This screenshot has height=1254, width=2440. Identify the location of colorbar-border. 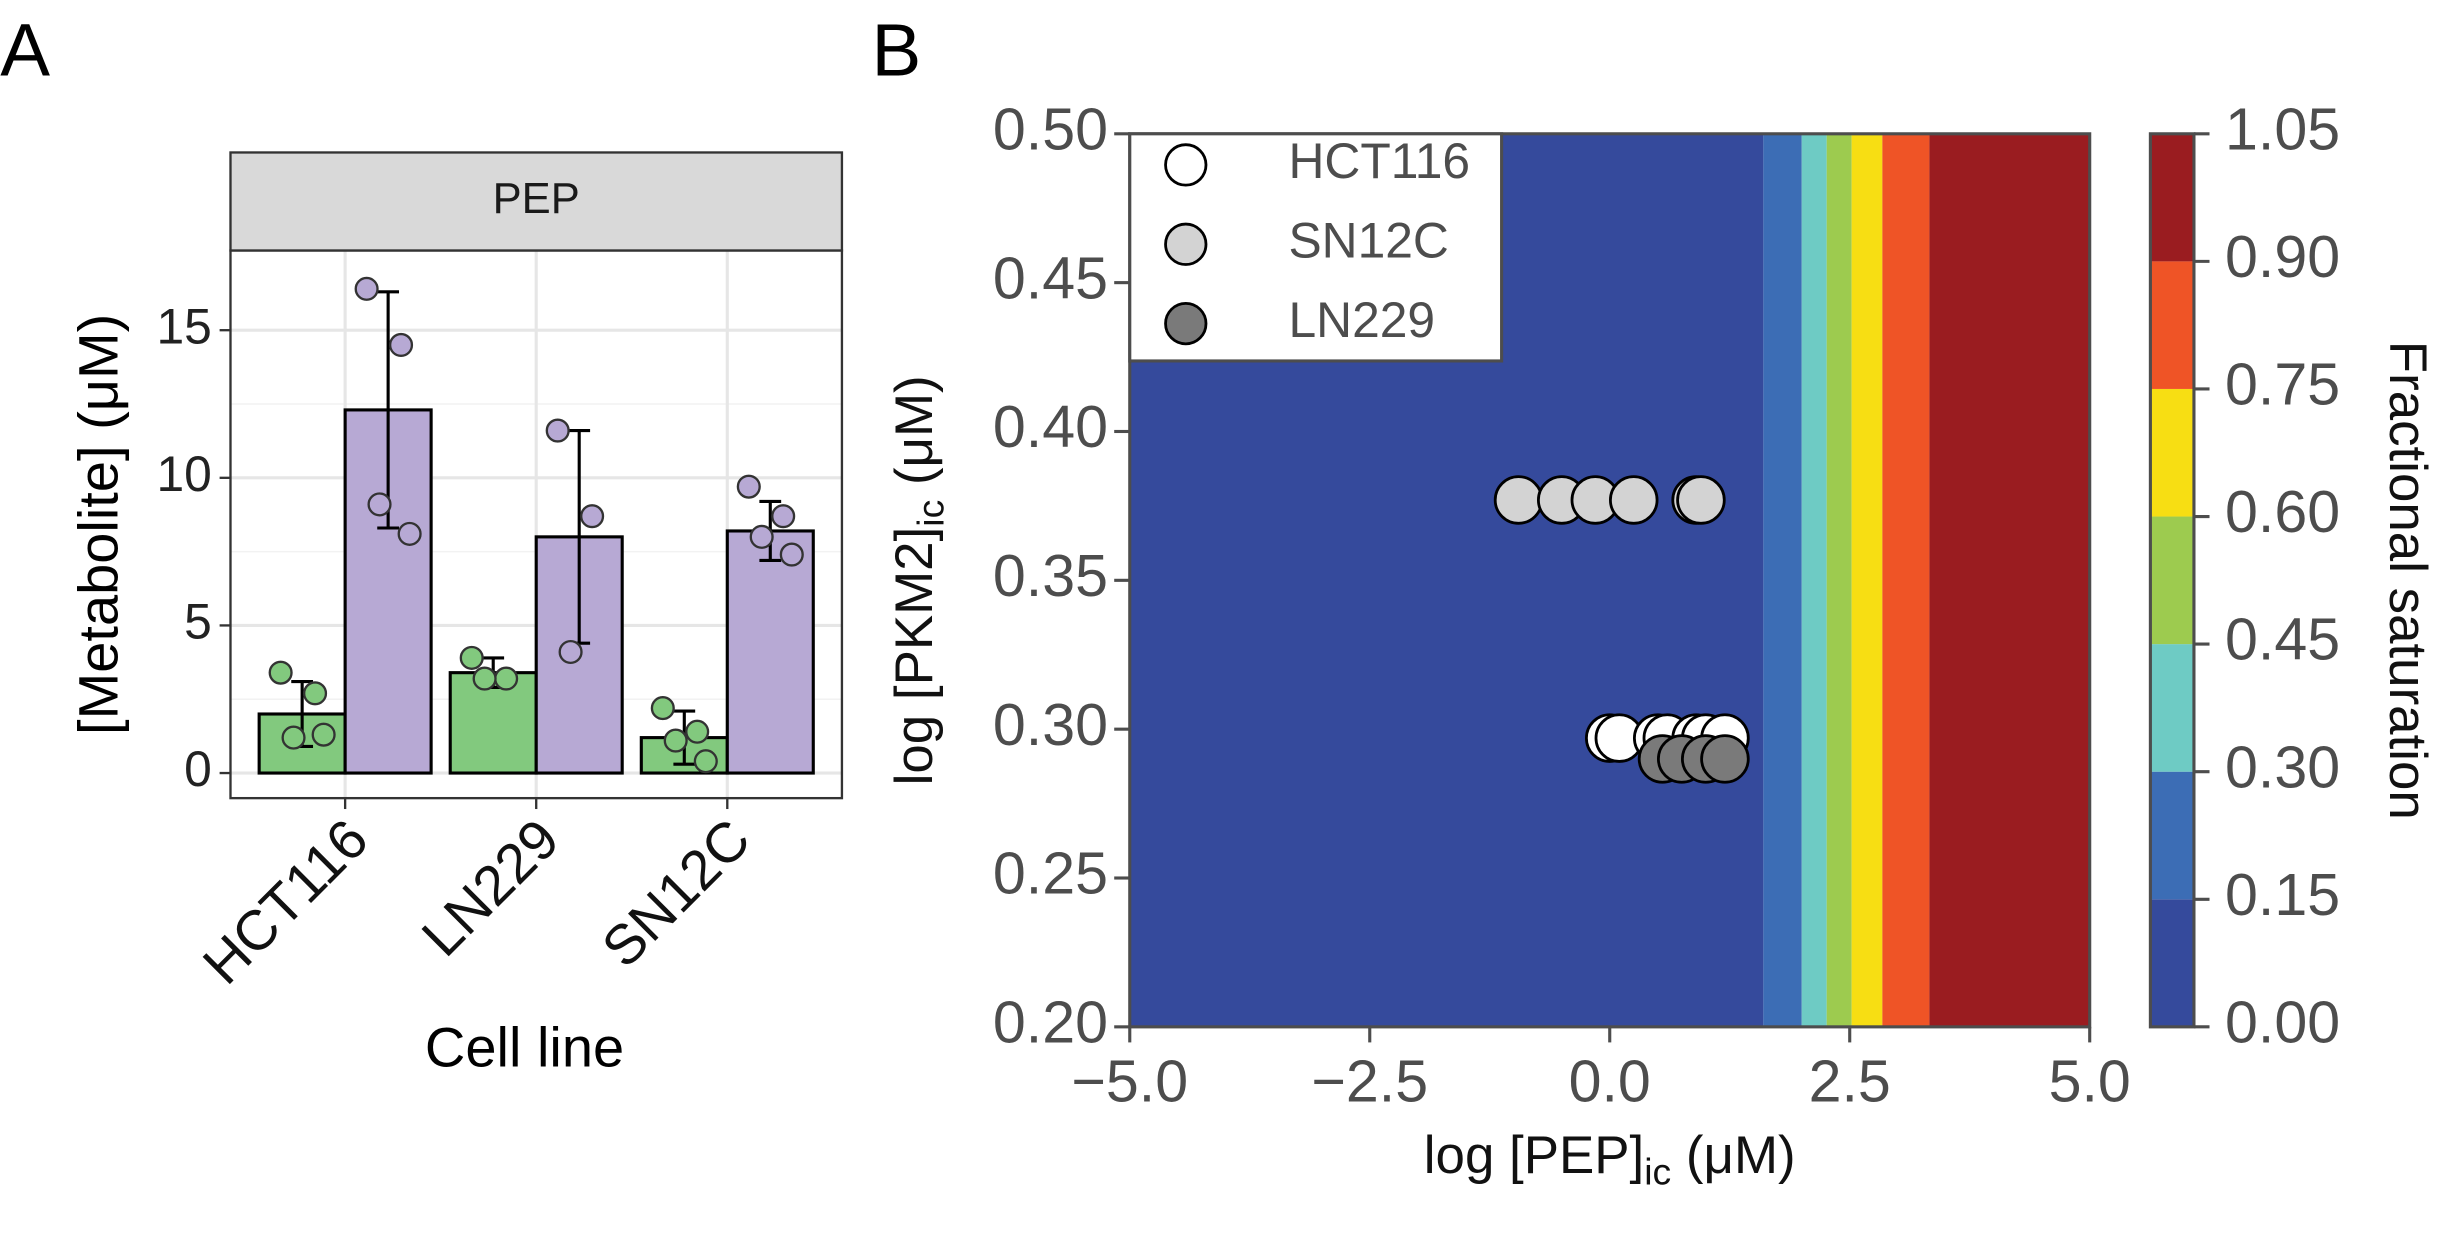
(2172, 580).